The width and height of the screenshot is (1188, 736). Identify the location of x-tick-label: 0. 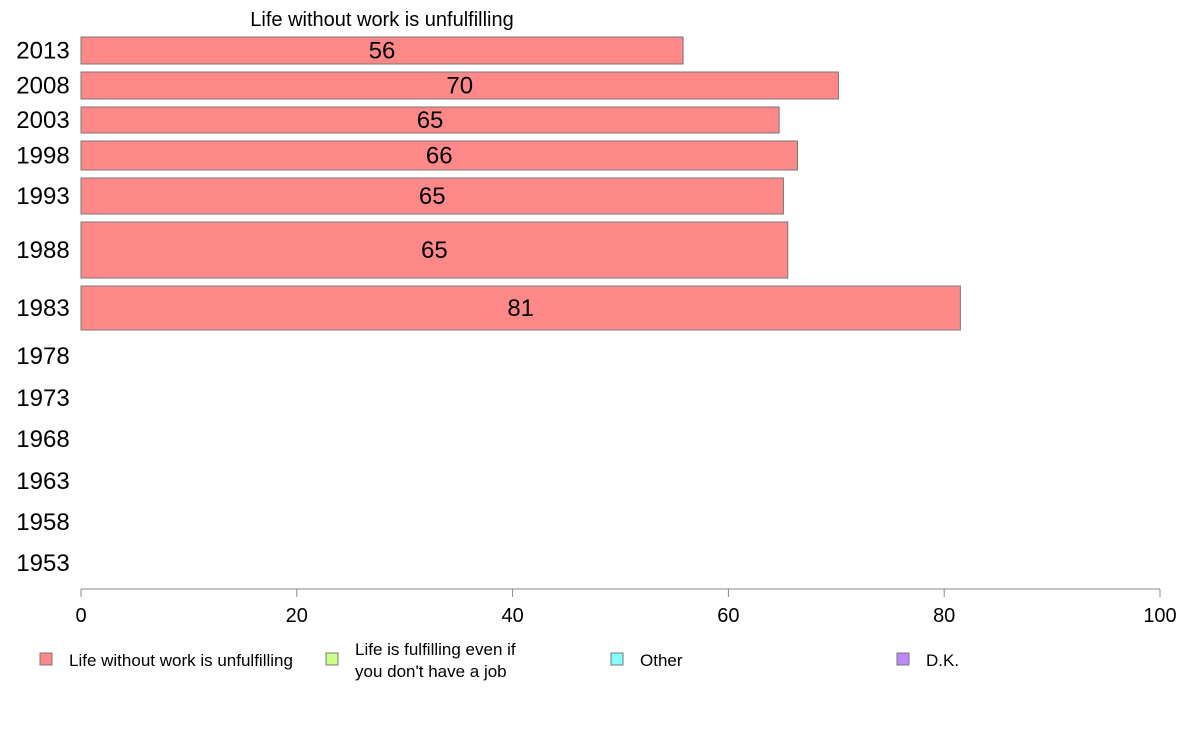
(80, 616).